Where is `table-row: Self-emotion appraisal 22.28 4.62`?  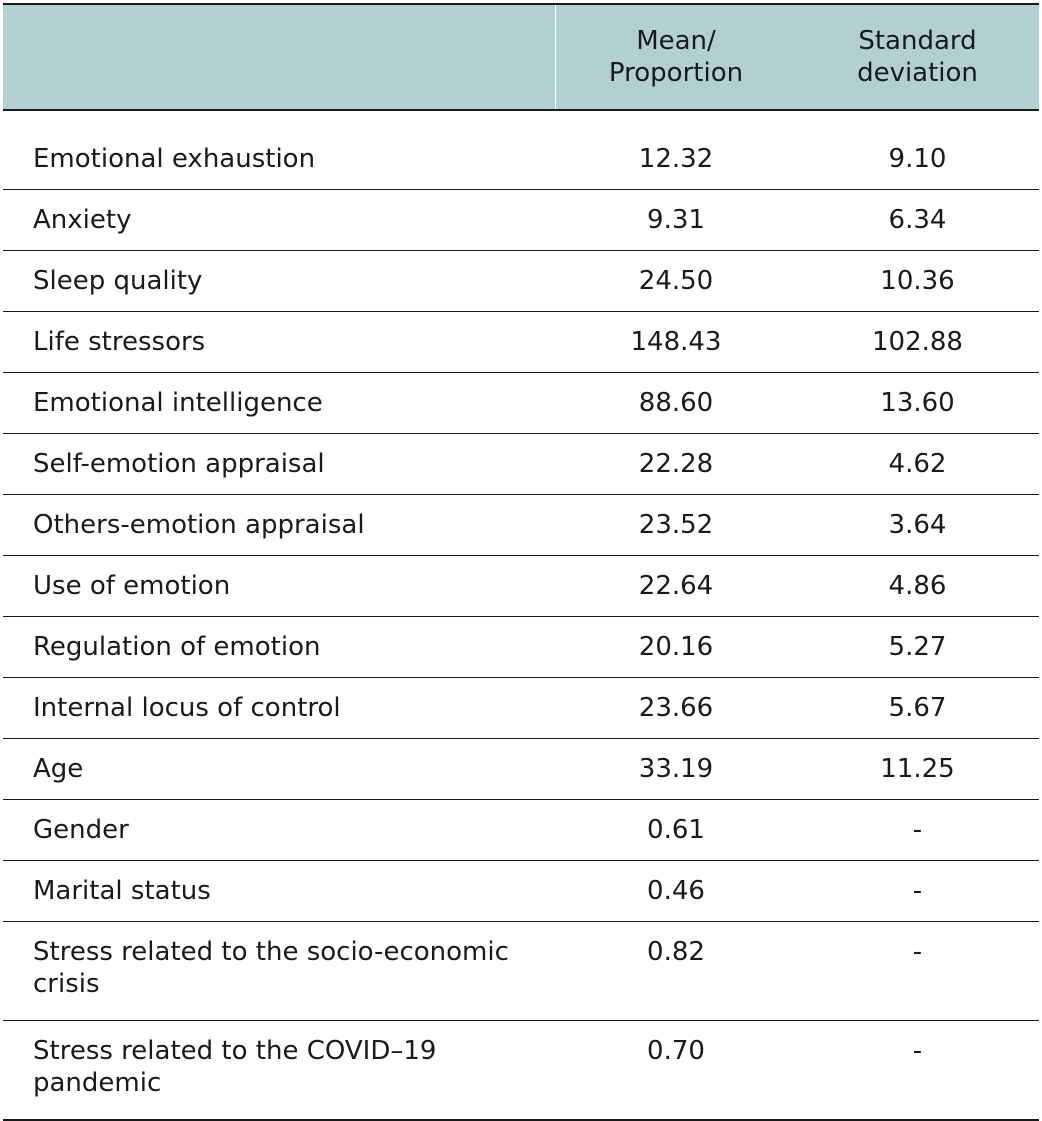 table-row: Self-emotion appraisal 22.28 4.62 is located at coordinates (521, 464).